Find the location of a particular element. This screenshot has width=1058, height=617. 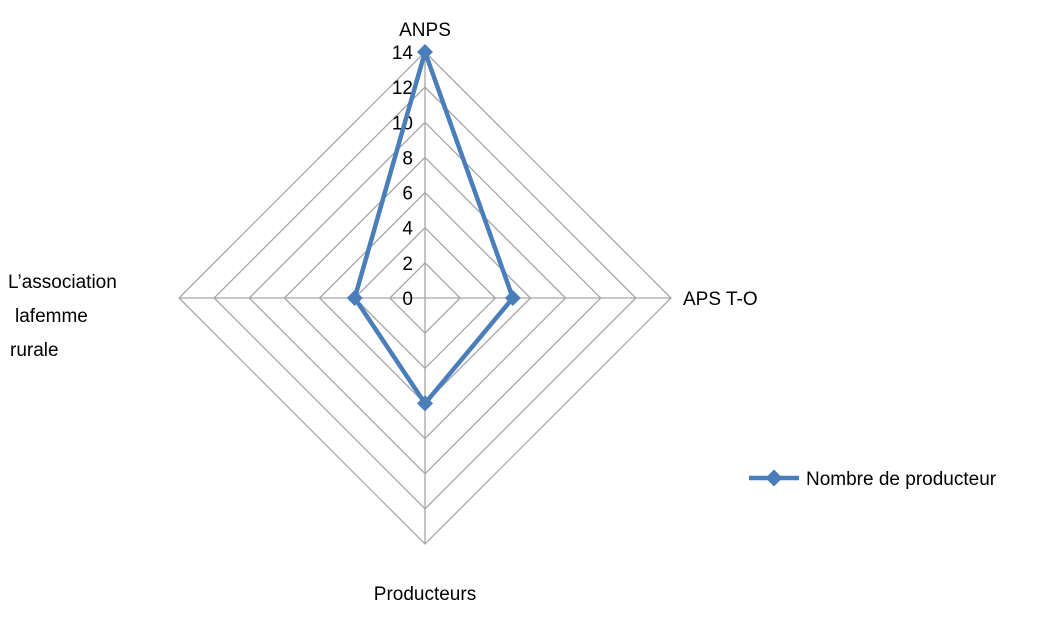

tick-label: 0 is located at coordinates (407, 299).